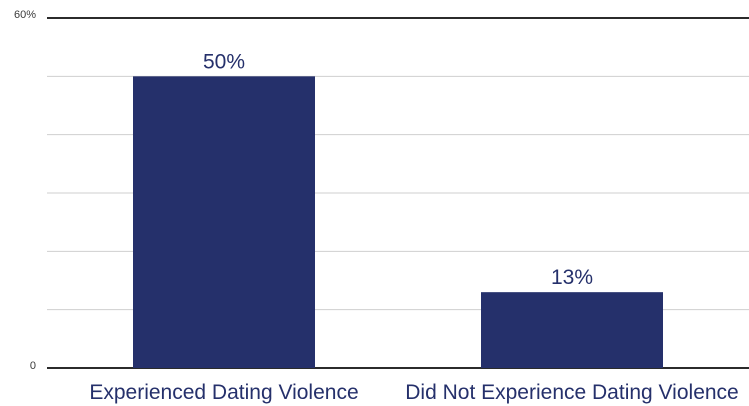 The height and width of the screenshot is (406, 749). I want to click on y-tick-label-max: 60%, so click(25, 15).